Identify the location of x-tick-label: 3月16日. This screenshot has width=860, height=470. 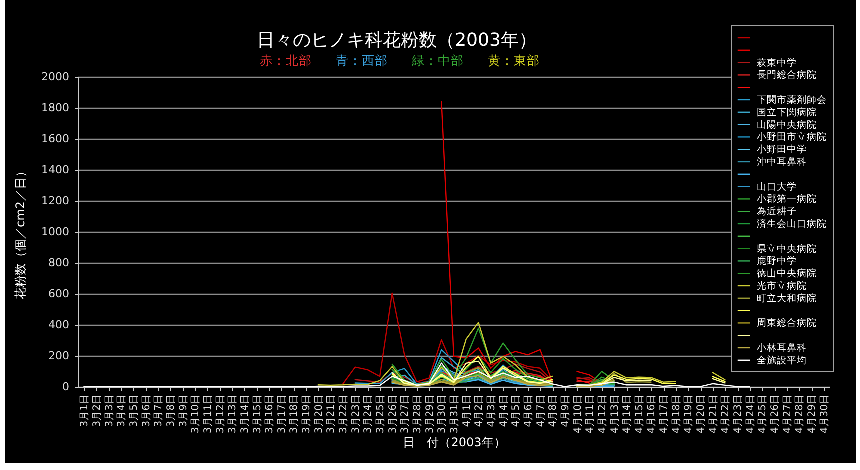
(270, 414).